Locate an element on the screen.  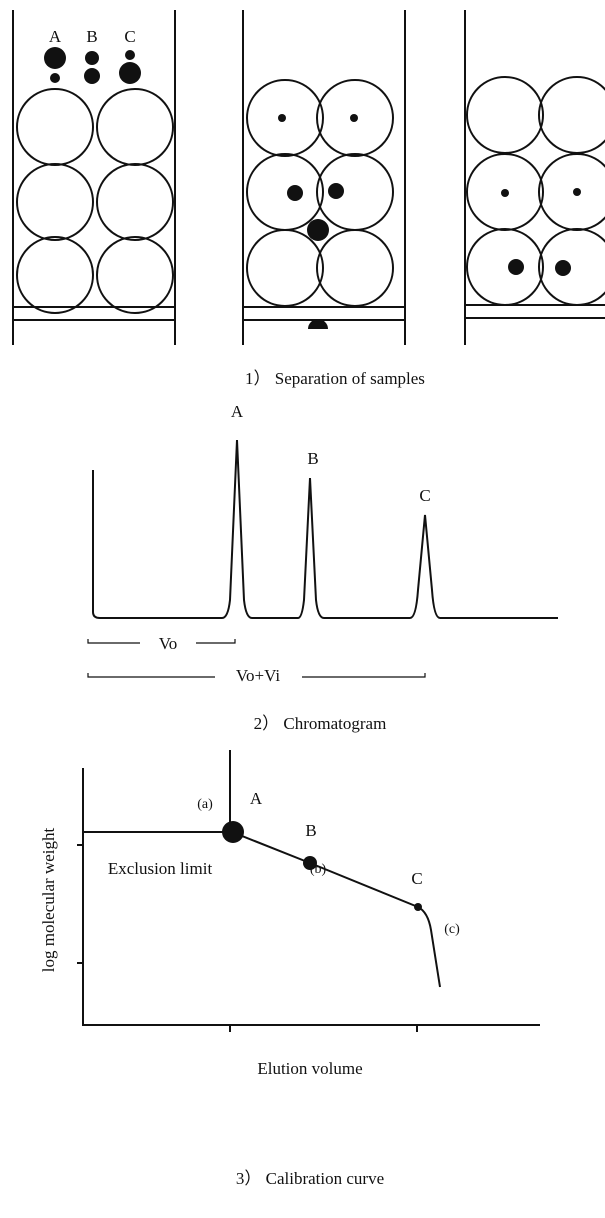
peak-label: A is located at coordinates (237, 411).